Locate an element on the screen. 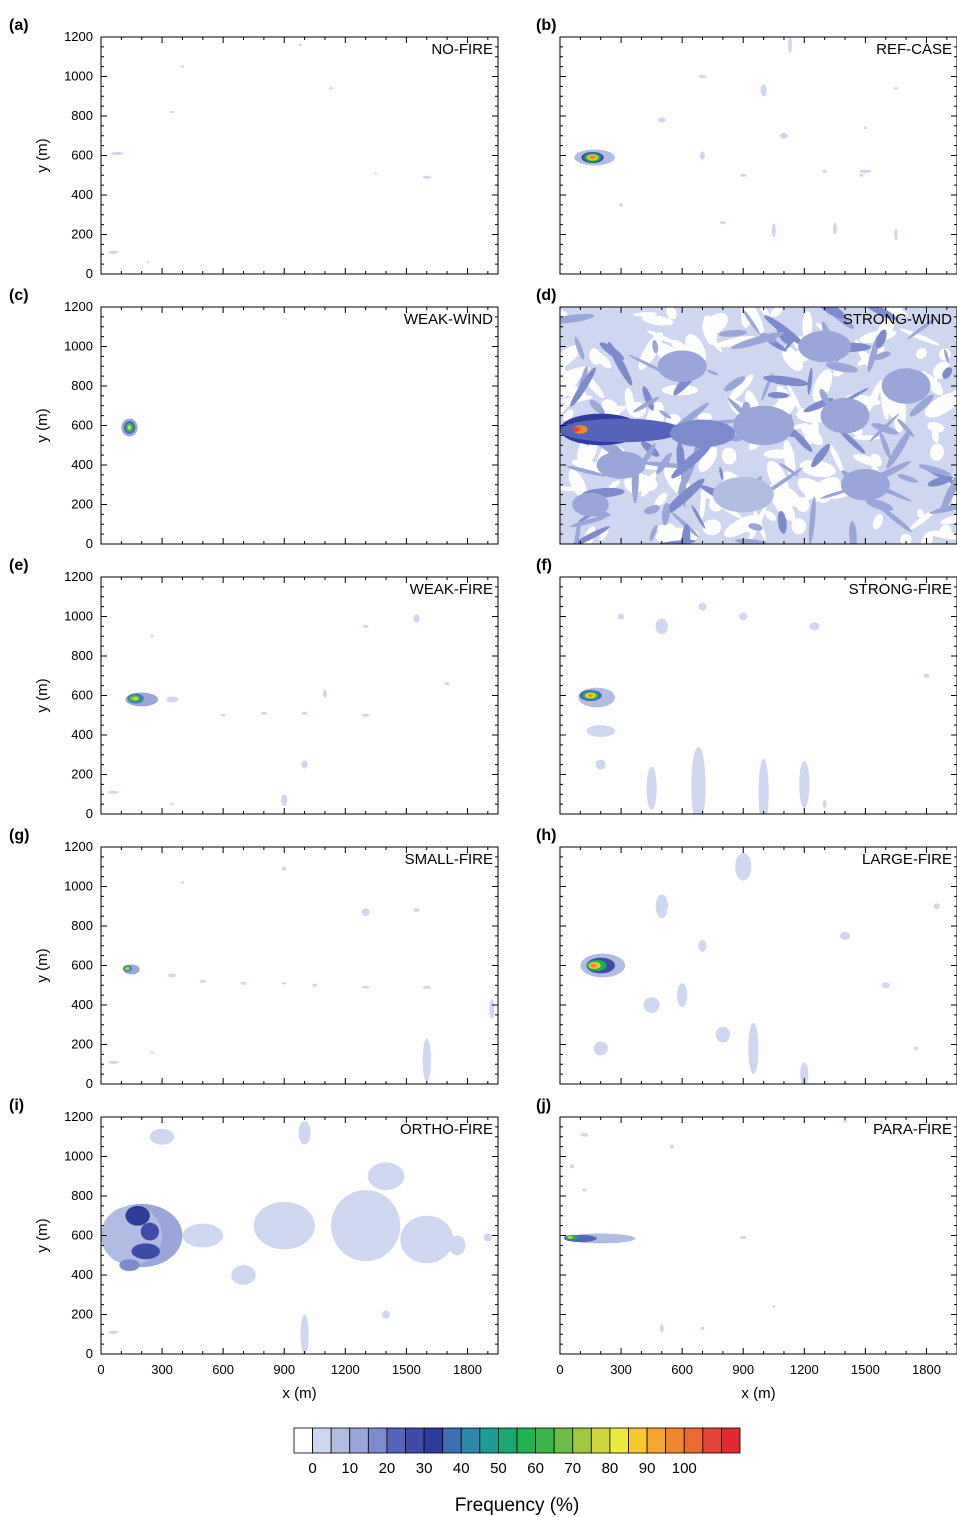 The image size is (957, 1517). panel-letter: (c) is located at coordinates (19, 295).